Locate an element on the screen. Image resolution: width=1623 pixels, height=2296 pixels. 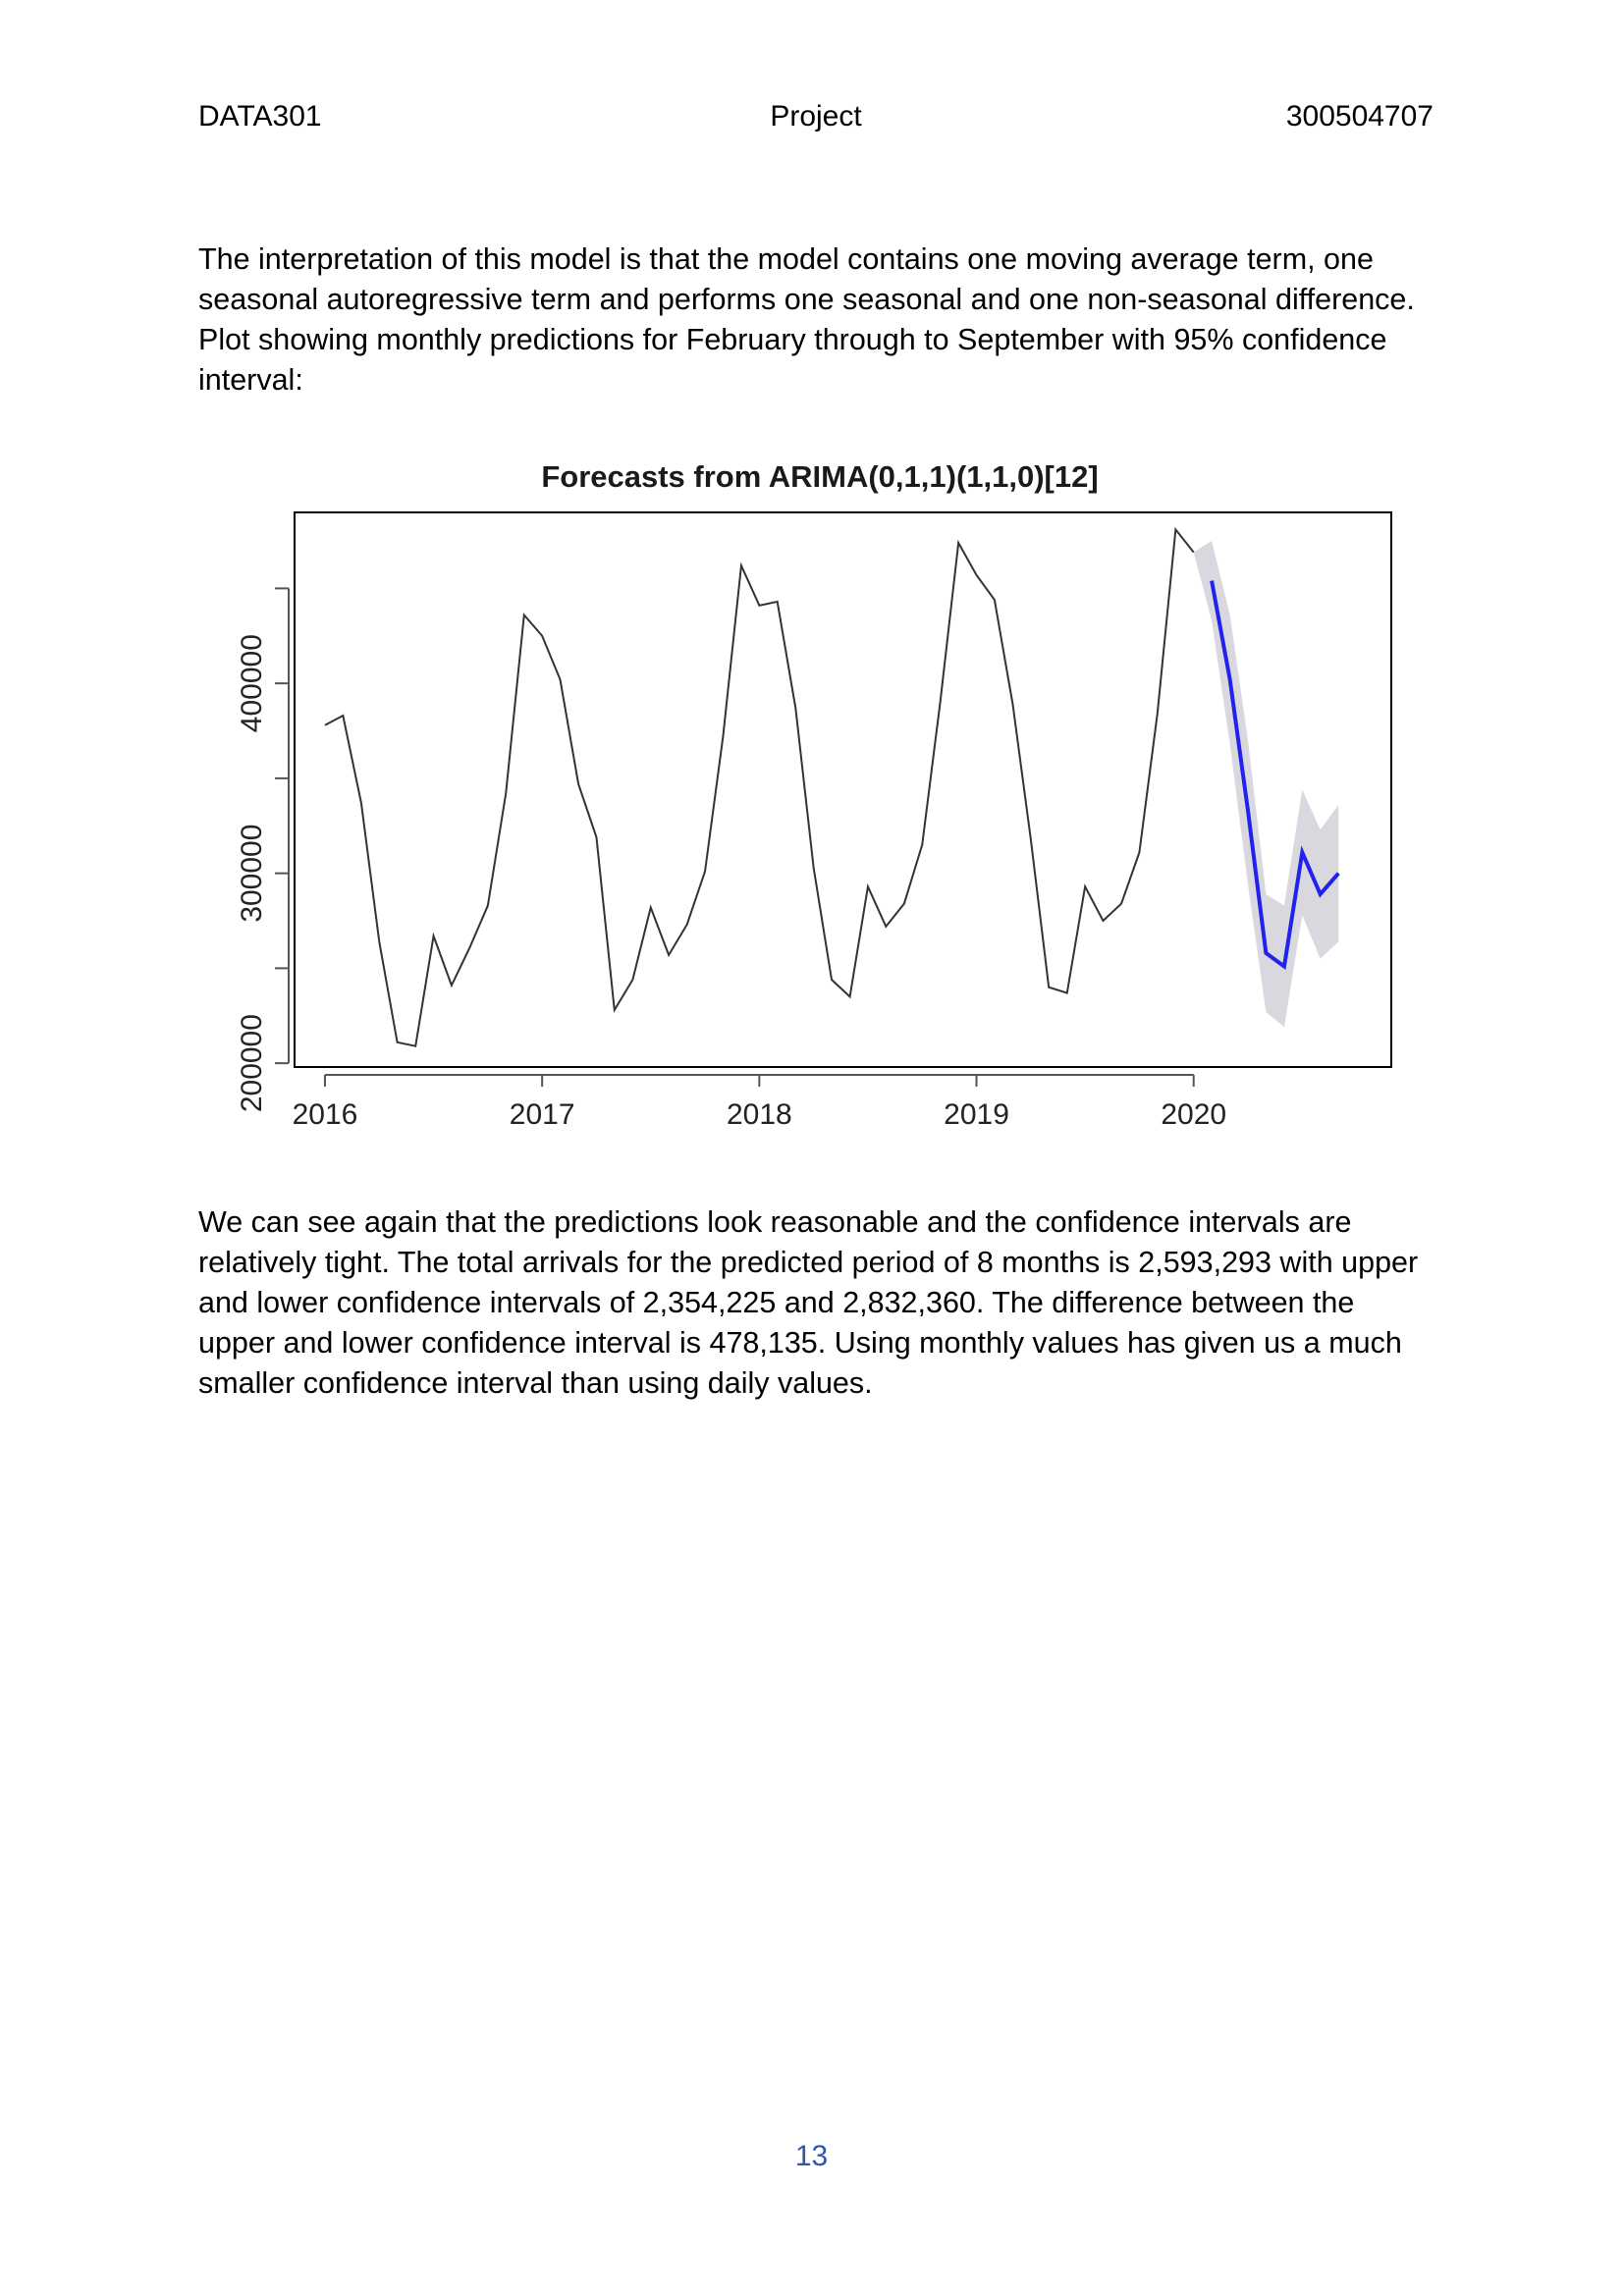
y-tick-label: 400000 is located at coordinates (252, 683).